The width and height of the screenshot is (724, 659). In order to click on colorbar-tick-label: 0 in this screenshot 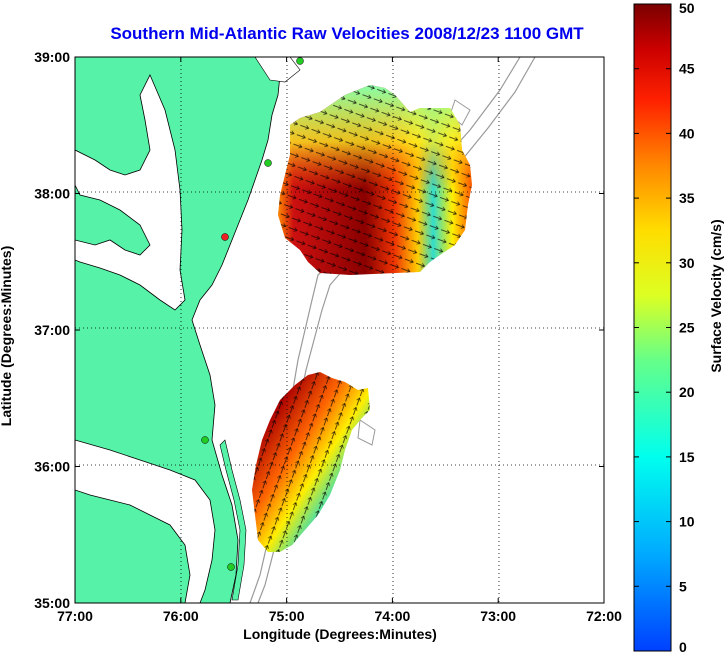, I will do `click(683, 647)`.